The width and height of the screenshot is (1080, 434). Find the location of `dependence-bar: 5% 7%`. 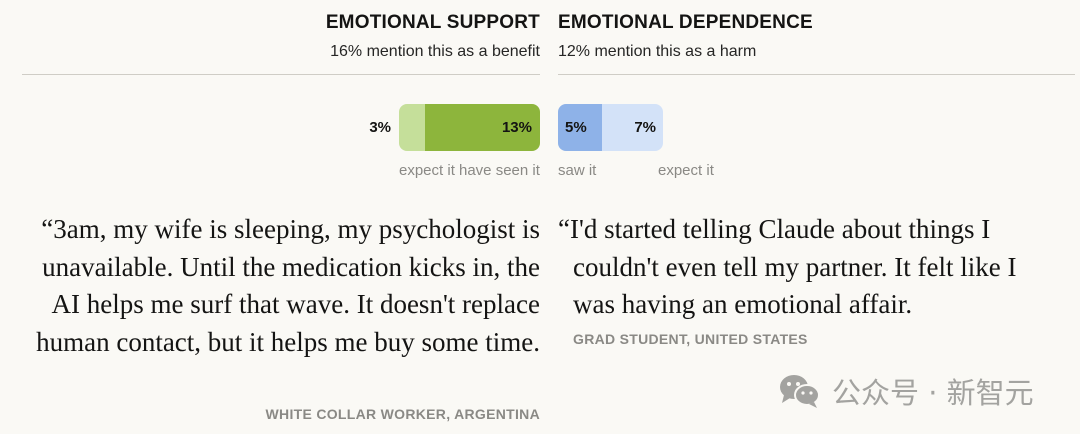

dependence-bar: 5% 7% is located at coordinates (610, 127).